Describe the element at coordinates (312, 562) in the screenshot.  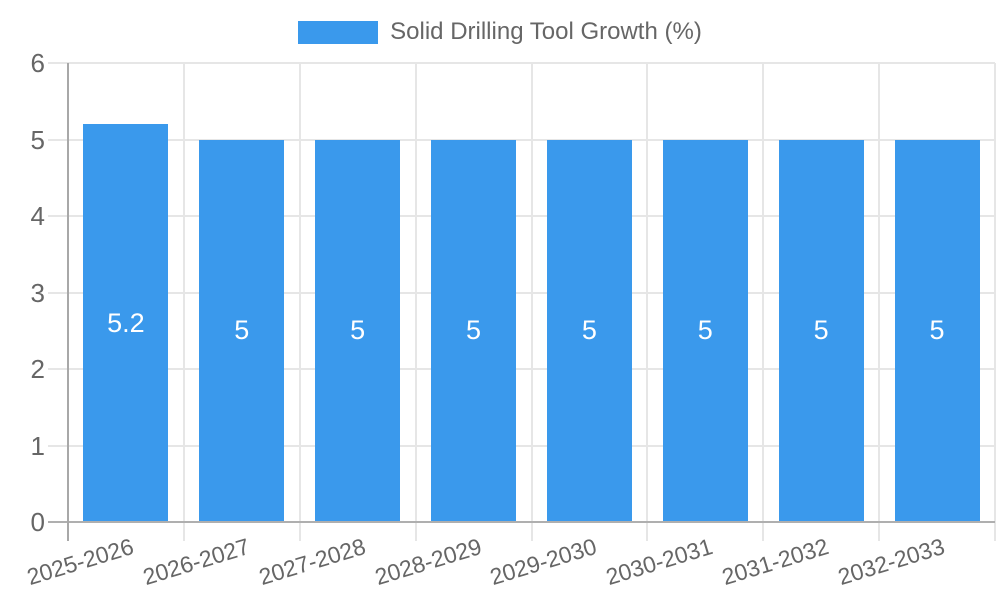
I see `x-axis-tick-label: 2027-2028` at that location.